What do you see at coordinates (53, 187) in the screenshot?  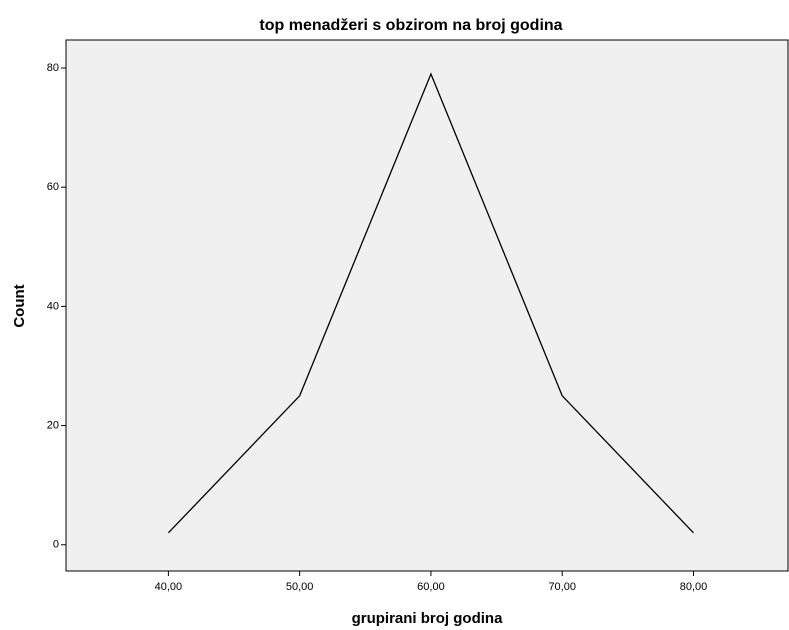 I see `y-tick-label: 60` at bounding box center [53, 187].